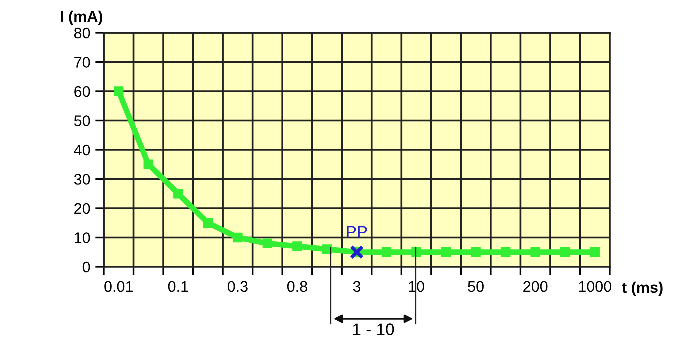 The width and height of the screenshot is (680, 338). I want to click on x-tick-label: 0.8, so click(297, 286).